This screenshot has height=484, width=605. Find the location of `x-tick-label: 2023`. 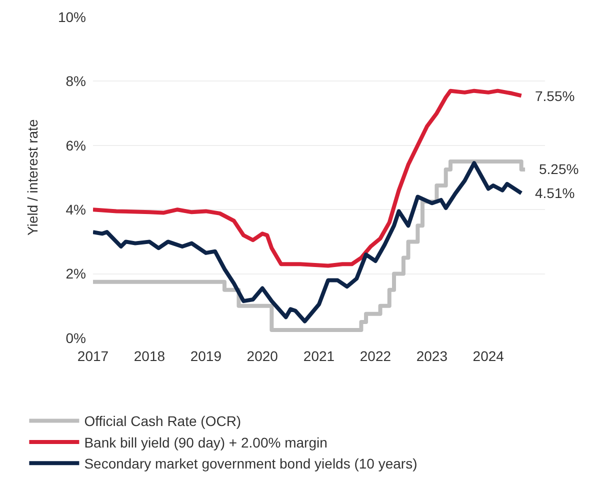

x-tick-label: 2023 is located at coordinates (432, 356).